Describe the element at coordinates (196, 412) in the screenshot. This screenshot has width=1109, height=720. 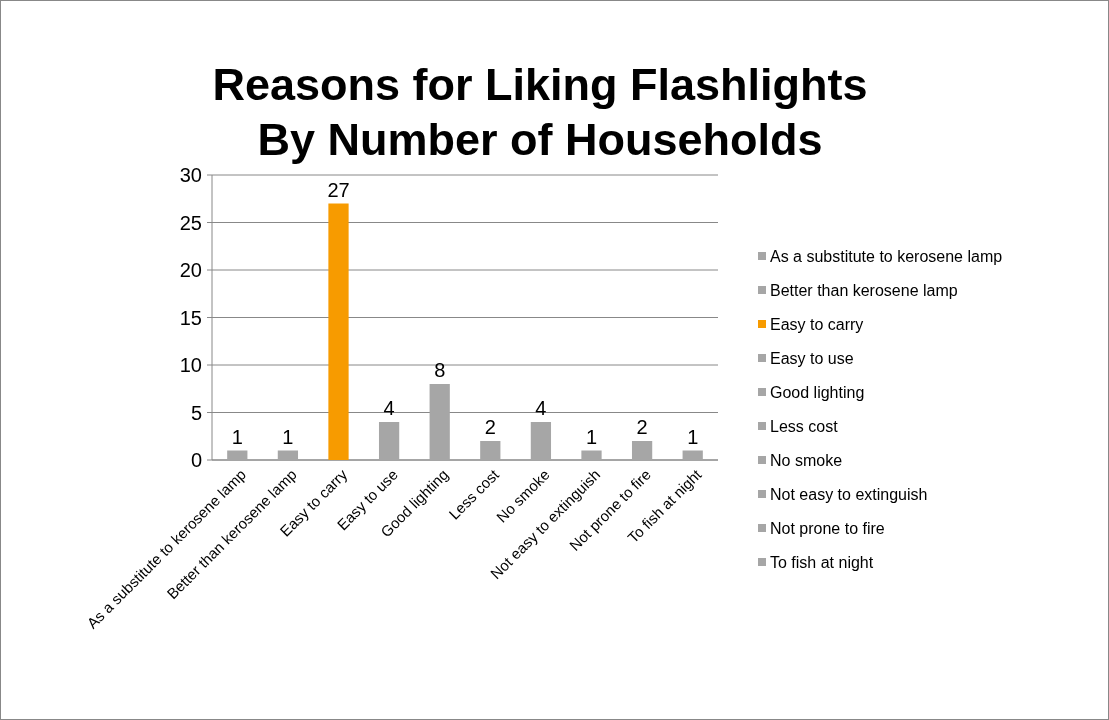
I see `y-tick-label: 5` at that location.